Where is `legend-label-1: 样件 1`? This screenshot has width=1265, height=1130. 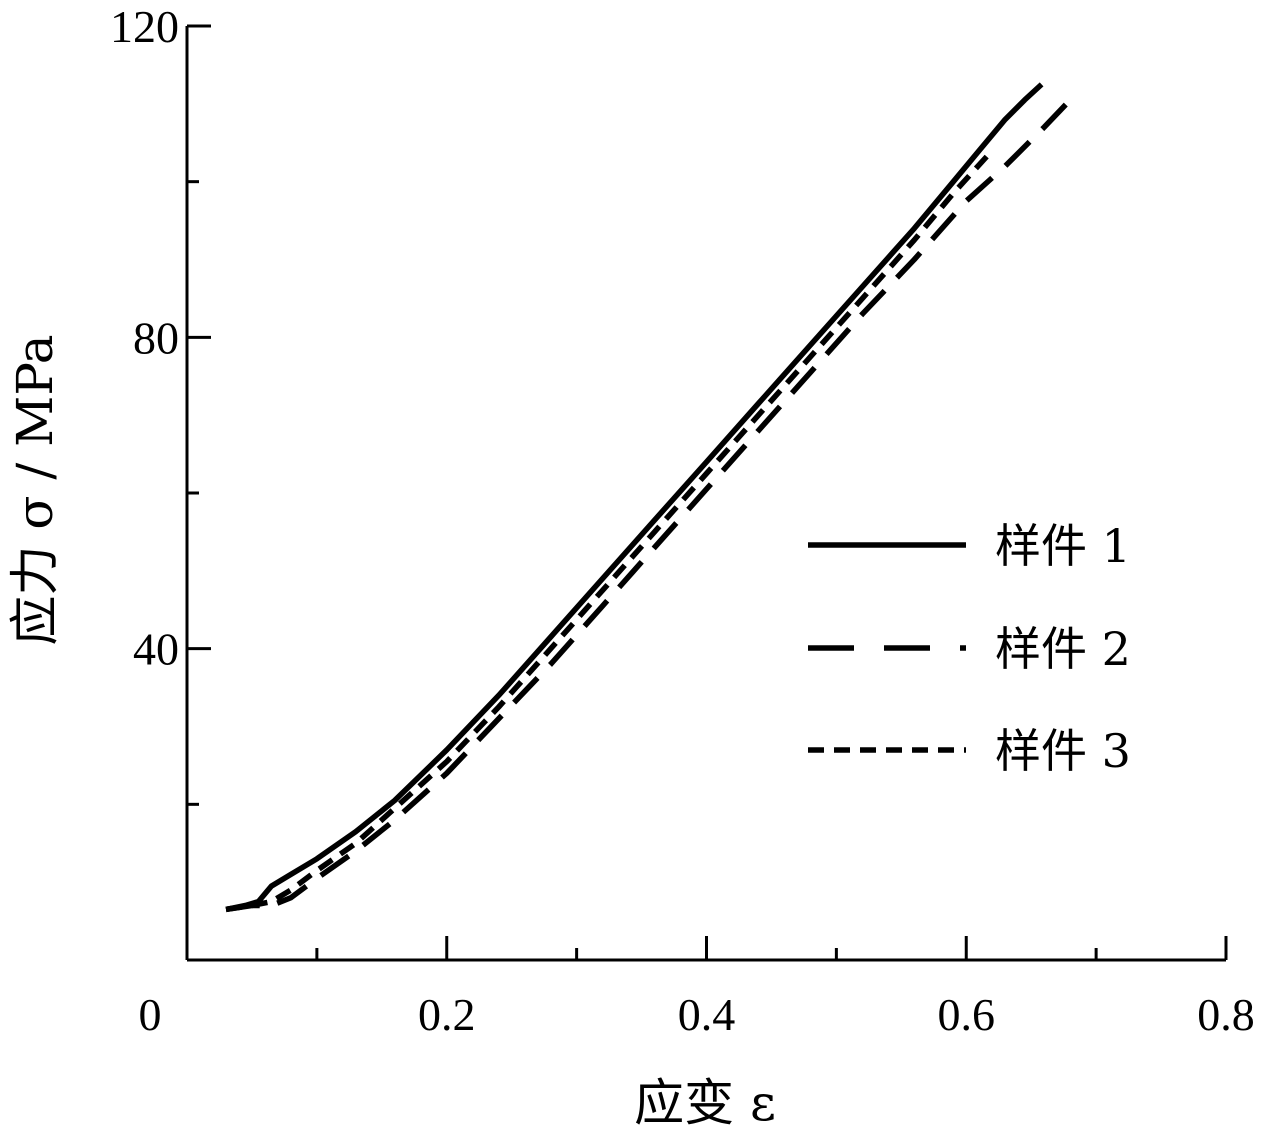 legend-label-1: 样件 1 is located at coordinates (1063, 546).